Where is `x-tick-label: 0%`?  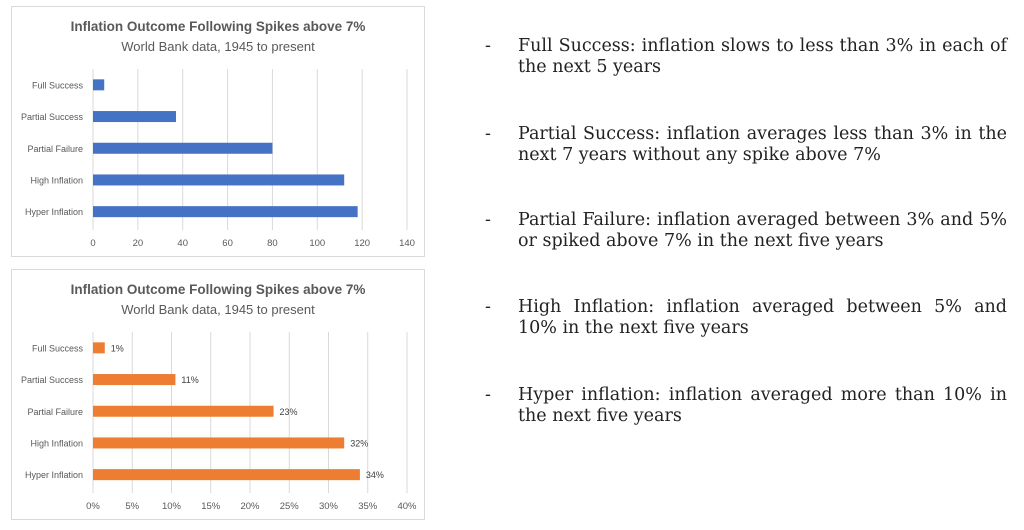 x-tick-label: 0% is located at coordinates (93, 506).